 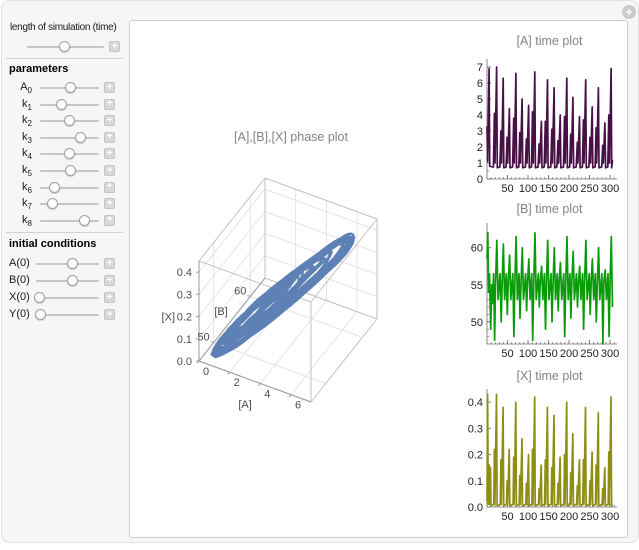 I want to click on slider-expand-button-k4: +, so click(x=109, y=154).